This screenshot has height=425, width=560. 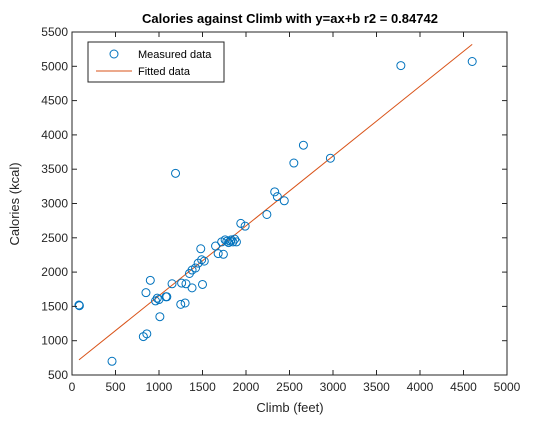 I want to click on x-axis-label: Climb (feet), so click(x=289, y=407).